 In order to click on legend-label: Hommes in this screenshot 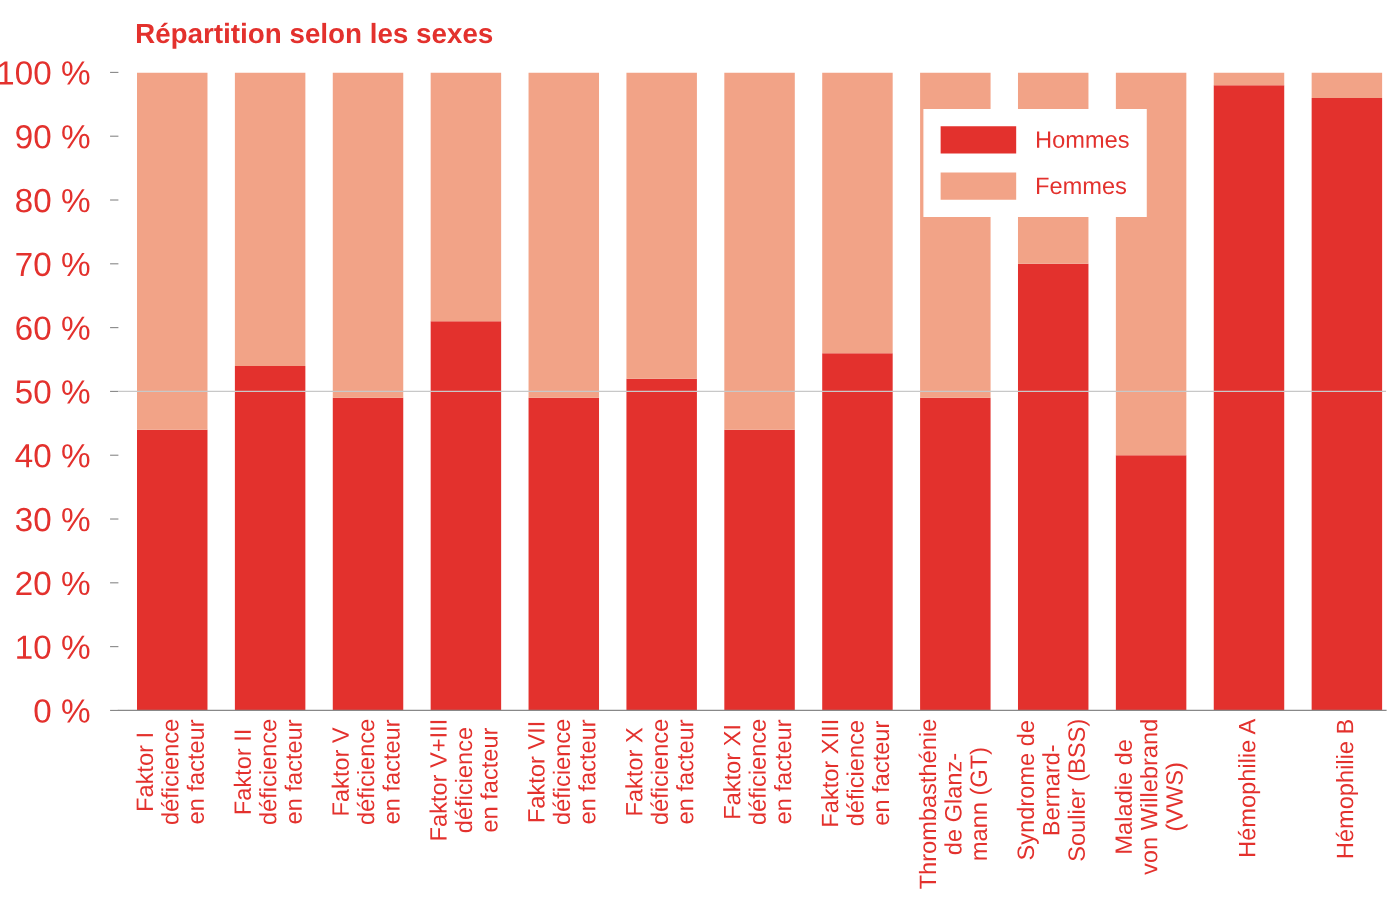, I will do `click(1083, 139)`.